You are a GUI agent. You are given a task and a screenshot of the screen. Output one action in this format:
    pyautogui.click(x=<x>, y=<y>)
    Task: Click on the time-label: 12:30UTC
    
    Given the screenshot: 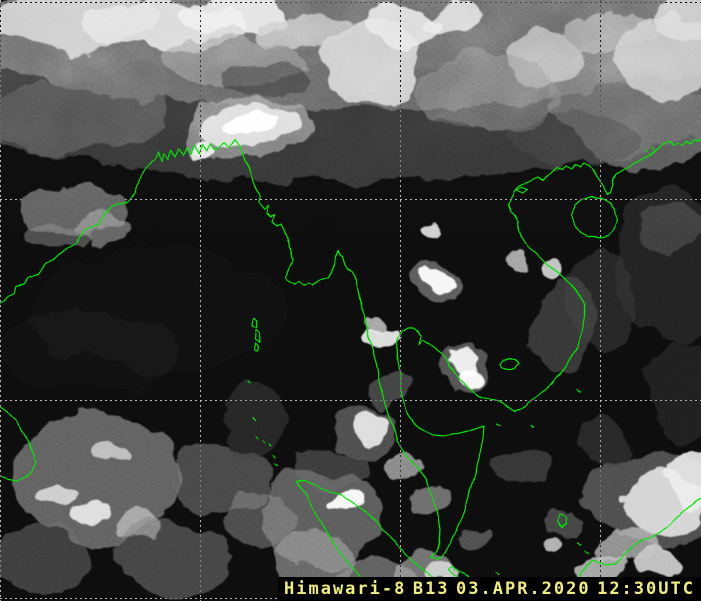 What is the action you would take?
    pyautogui.click(x=646, y=589)
    